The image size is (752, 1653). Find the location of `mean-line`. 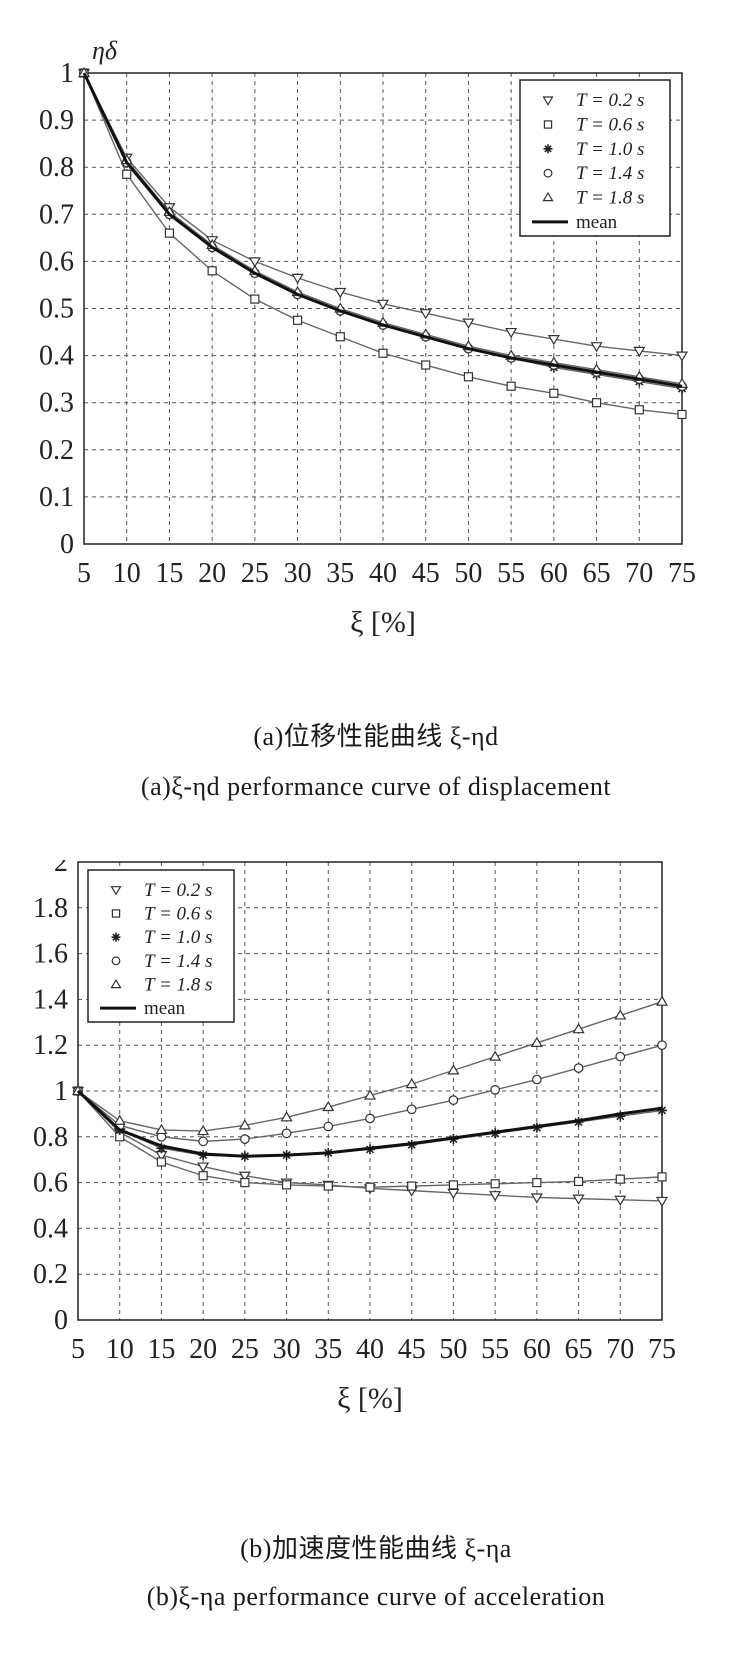

mean-line is located at coordinates (369, 1123).